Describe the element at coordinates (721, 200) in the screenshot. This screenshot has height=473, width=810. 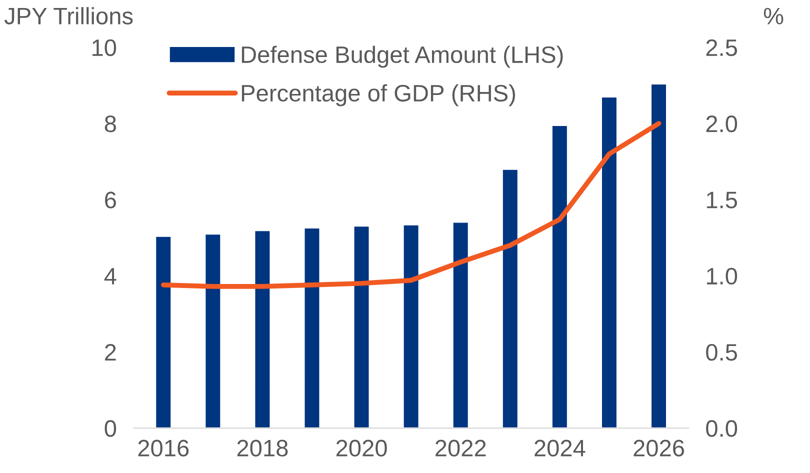
I see `y2-tick-label: 1.5` at that location.